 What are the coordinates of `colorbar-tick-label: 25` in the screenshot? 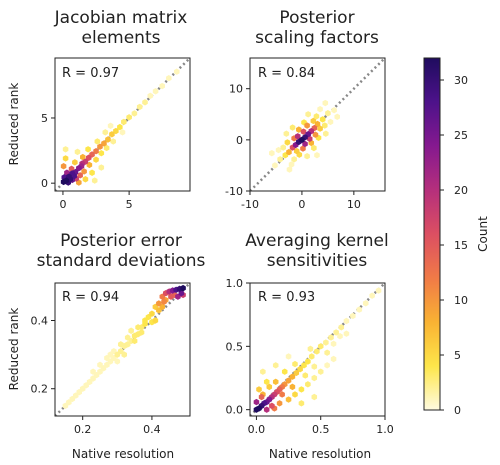 It's located at (461, 135).